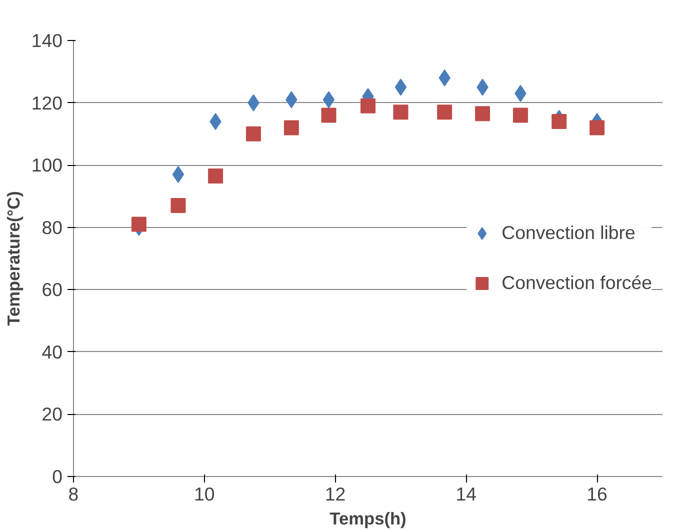  What do you see at coordinates (52, 351) in the screenshot?
I see `y-tick-label: 40` at bounding box center [52, 351].